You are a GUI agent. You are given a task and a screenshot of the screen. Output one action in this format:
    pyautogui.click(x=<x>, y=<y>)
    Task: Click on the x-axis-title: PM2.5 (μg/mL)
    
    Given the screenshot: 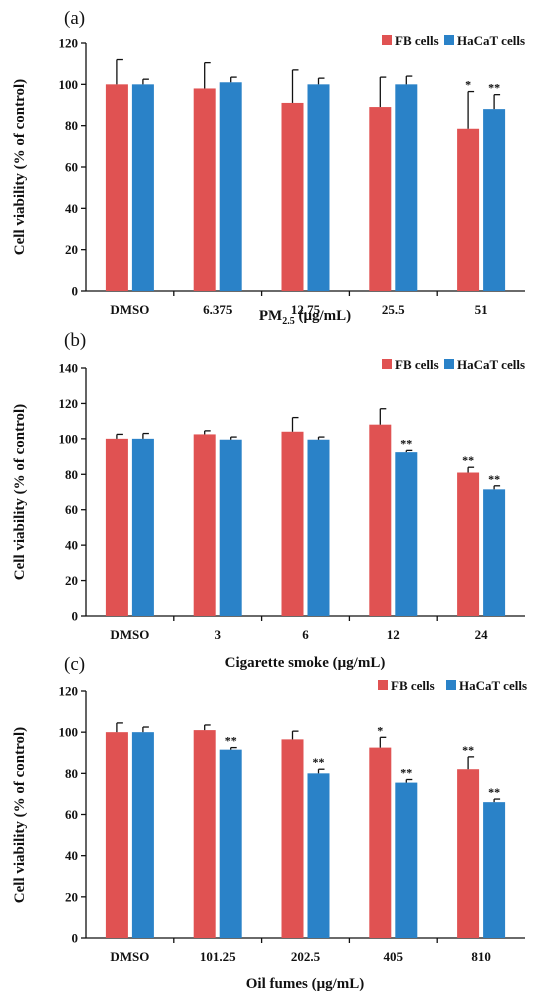 What is the action you would take?
    pyautogui.click(x=305, y=317)
    